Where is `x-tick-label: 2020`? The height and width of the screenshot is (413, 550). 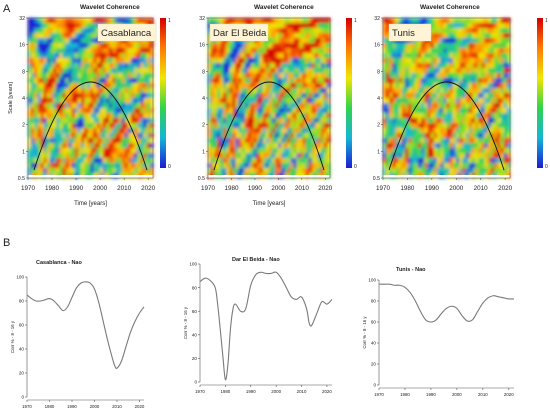
x-tick-label: 2020 is located at coordinates (327, 391).